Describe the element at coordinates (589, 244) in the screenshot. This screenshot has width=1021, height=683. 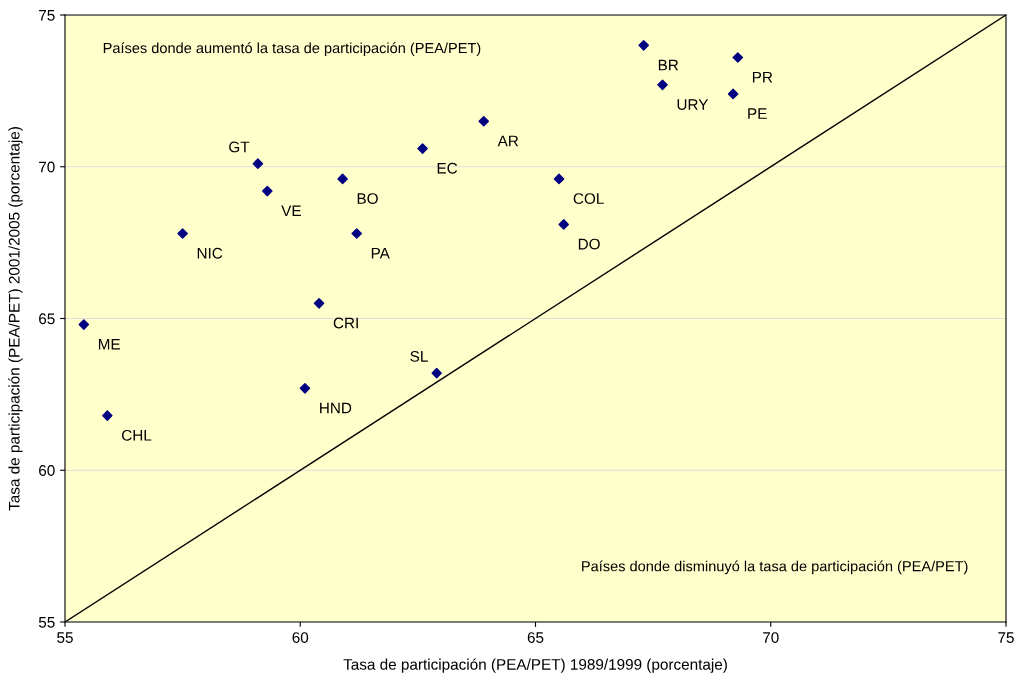
I see `annotation: DO` at that location.